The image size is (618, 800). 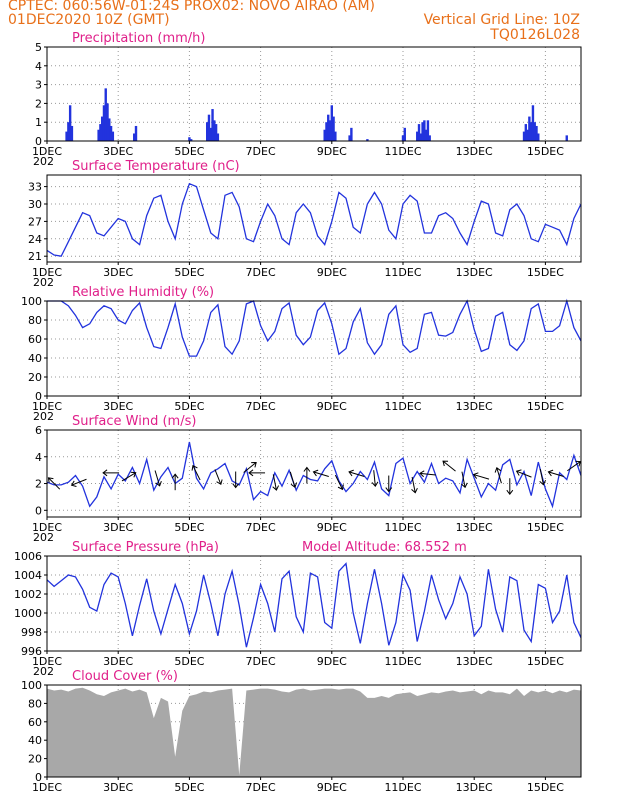 I want to click on y-tick-label: 4, so click(x=38, y=66).